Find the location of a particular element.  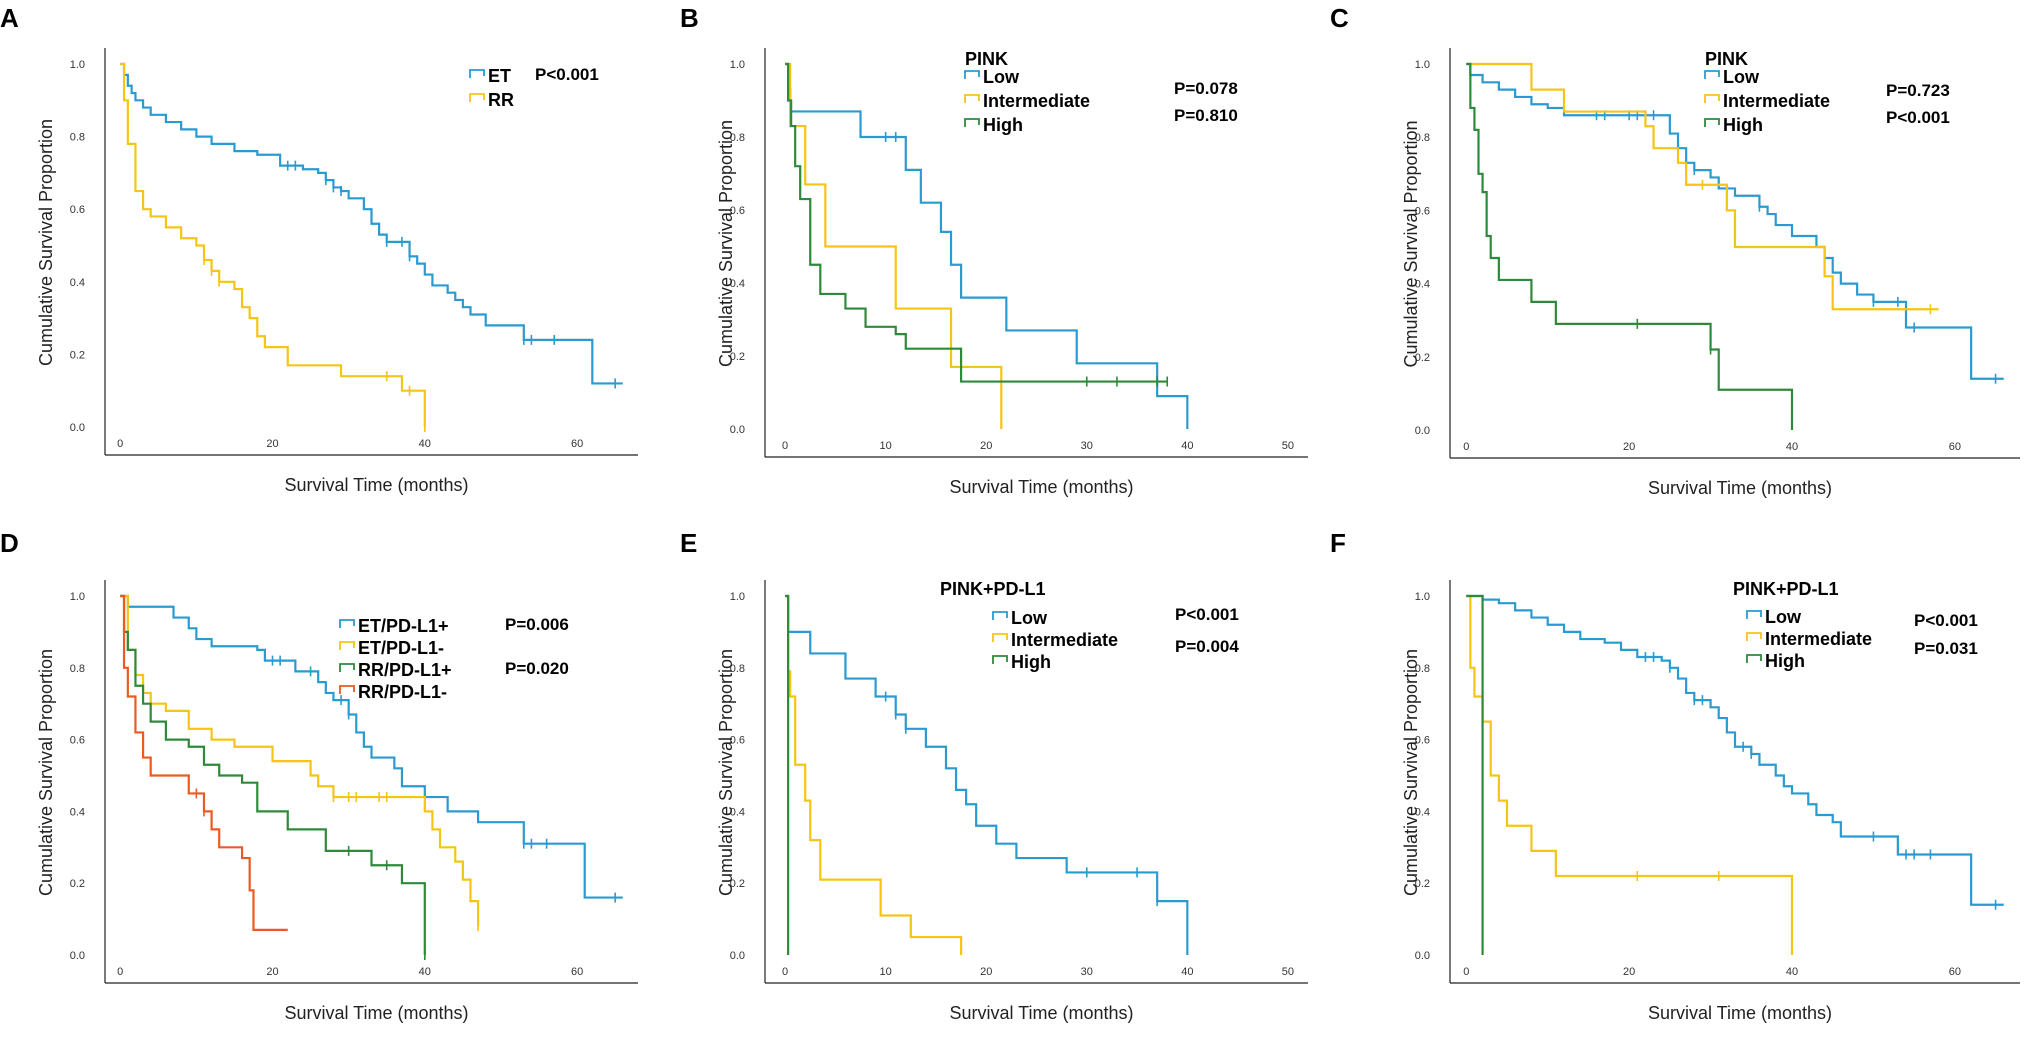

p-value: P=0.020 is located at coordinates (537, 668).